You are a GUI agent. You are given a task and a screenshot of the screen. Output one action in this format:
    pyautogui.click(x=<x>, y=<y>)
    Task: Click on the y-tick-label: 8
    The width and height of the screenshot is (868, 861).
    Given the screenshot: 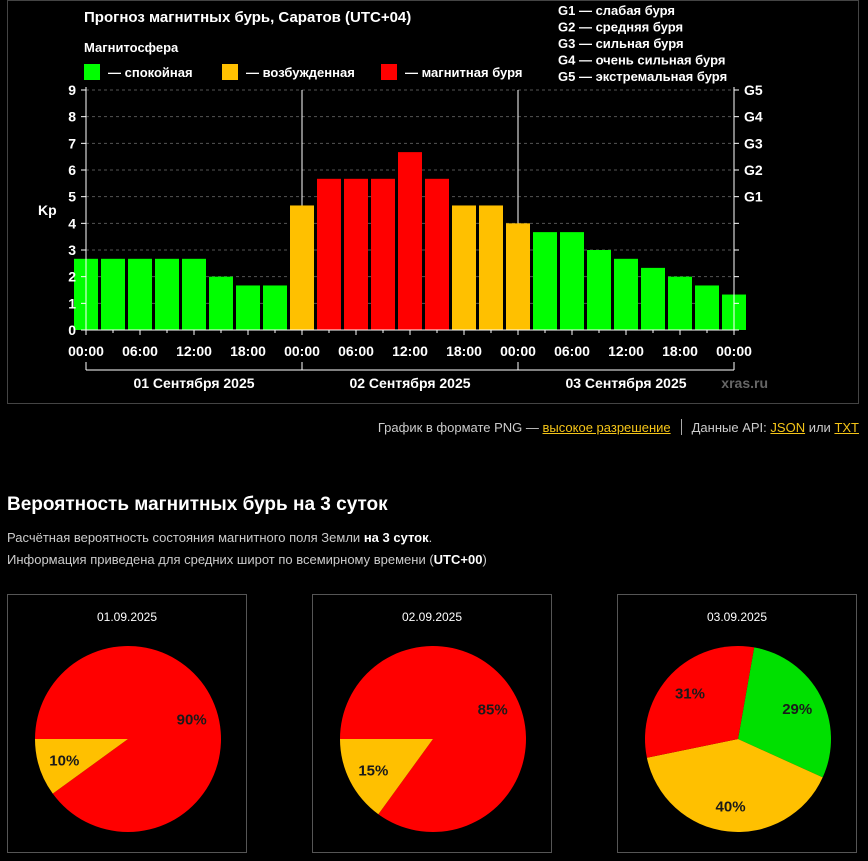 What is the action you would take?
    pyautogui.click(x=72, y=117)
    